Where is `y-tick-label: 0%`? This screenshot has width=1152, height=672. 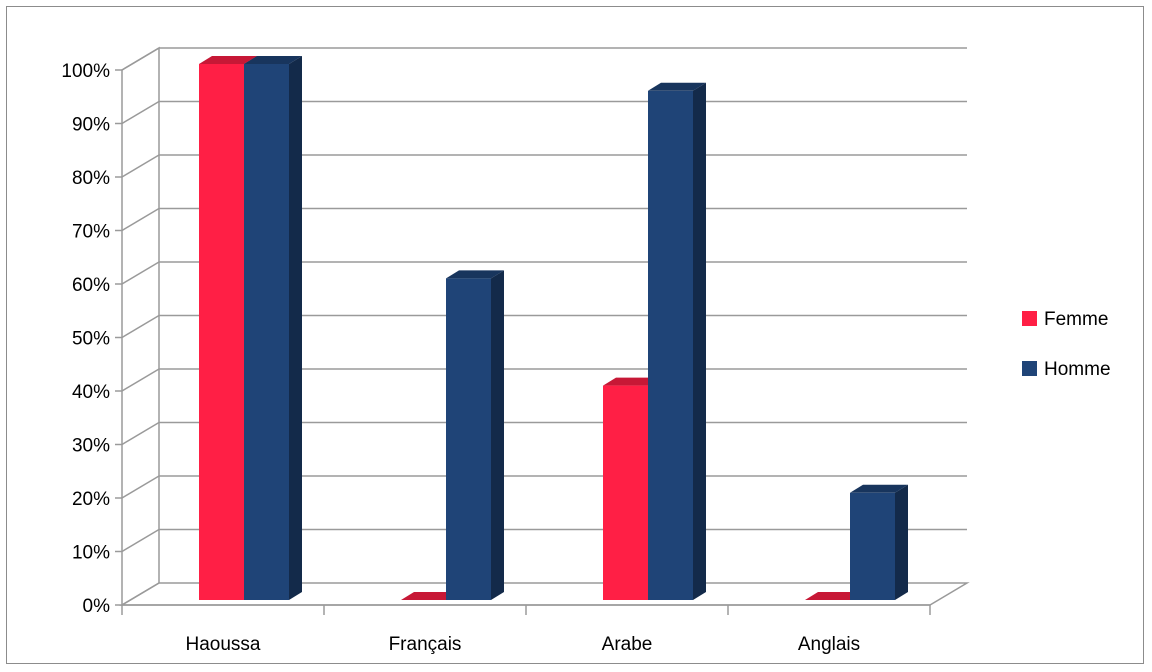 y-tick-label: 0% is located at coordinates (97, 606).